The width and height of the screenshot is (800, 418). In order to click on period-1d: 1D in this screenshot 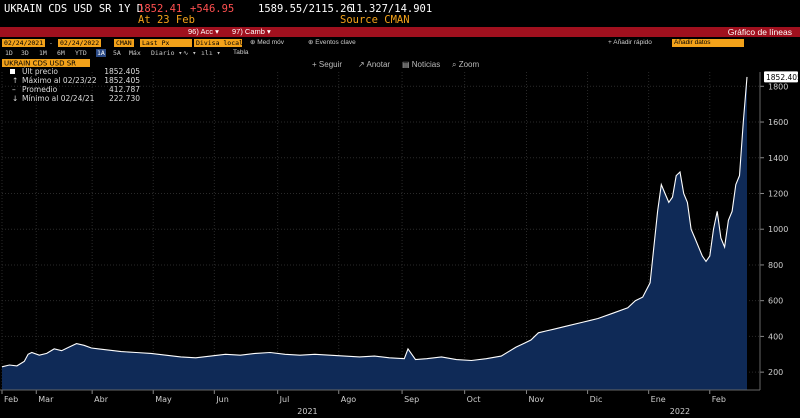, I will do `click(9, 53)`.